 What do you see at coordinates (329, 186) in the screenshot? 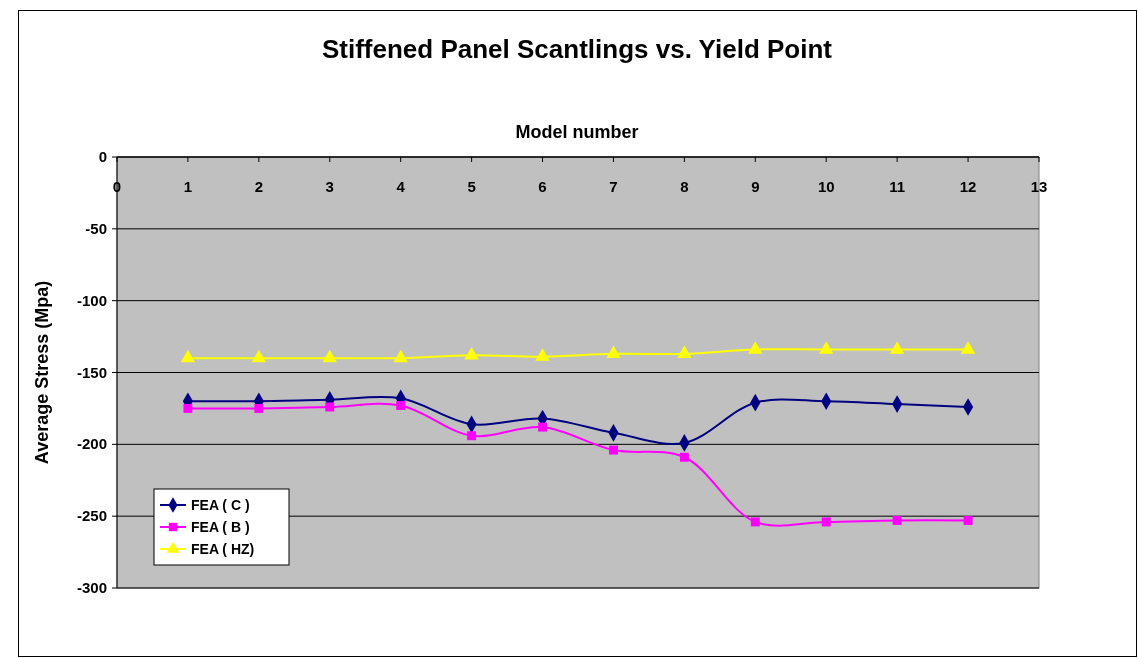
I see `x-tick-label: 3` at bounding box center [329, 186].